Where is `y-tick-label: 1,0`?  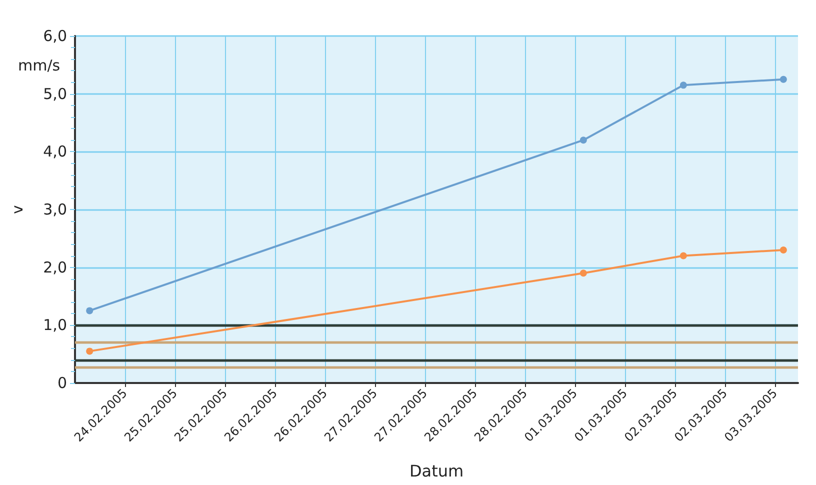 y-tick-label: 1,0 is located at coordinates (55, 325).